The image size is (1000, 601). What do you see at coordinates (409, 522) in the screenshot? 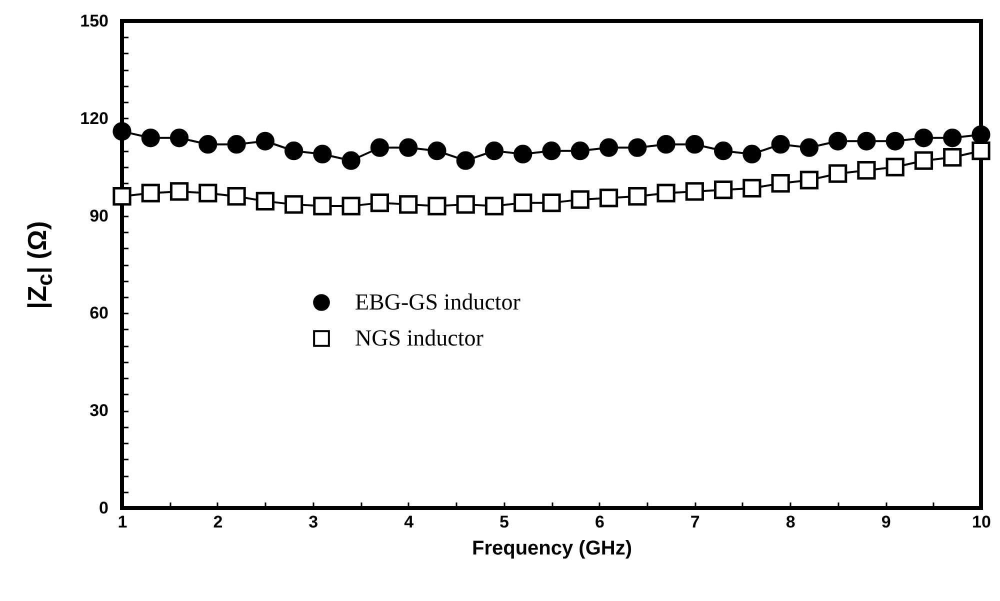
I see `x-tick-label: 4` at bounding box center [409, 522].